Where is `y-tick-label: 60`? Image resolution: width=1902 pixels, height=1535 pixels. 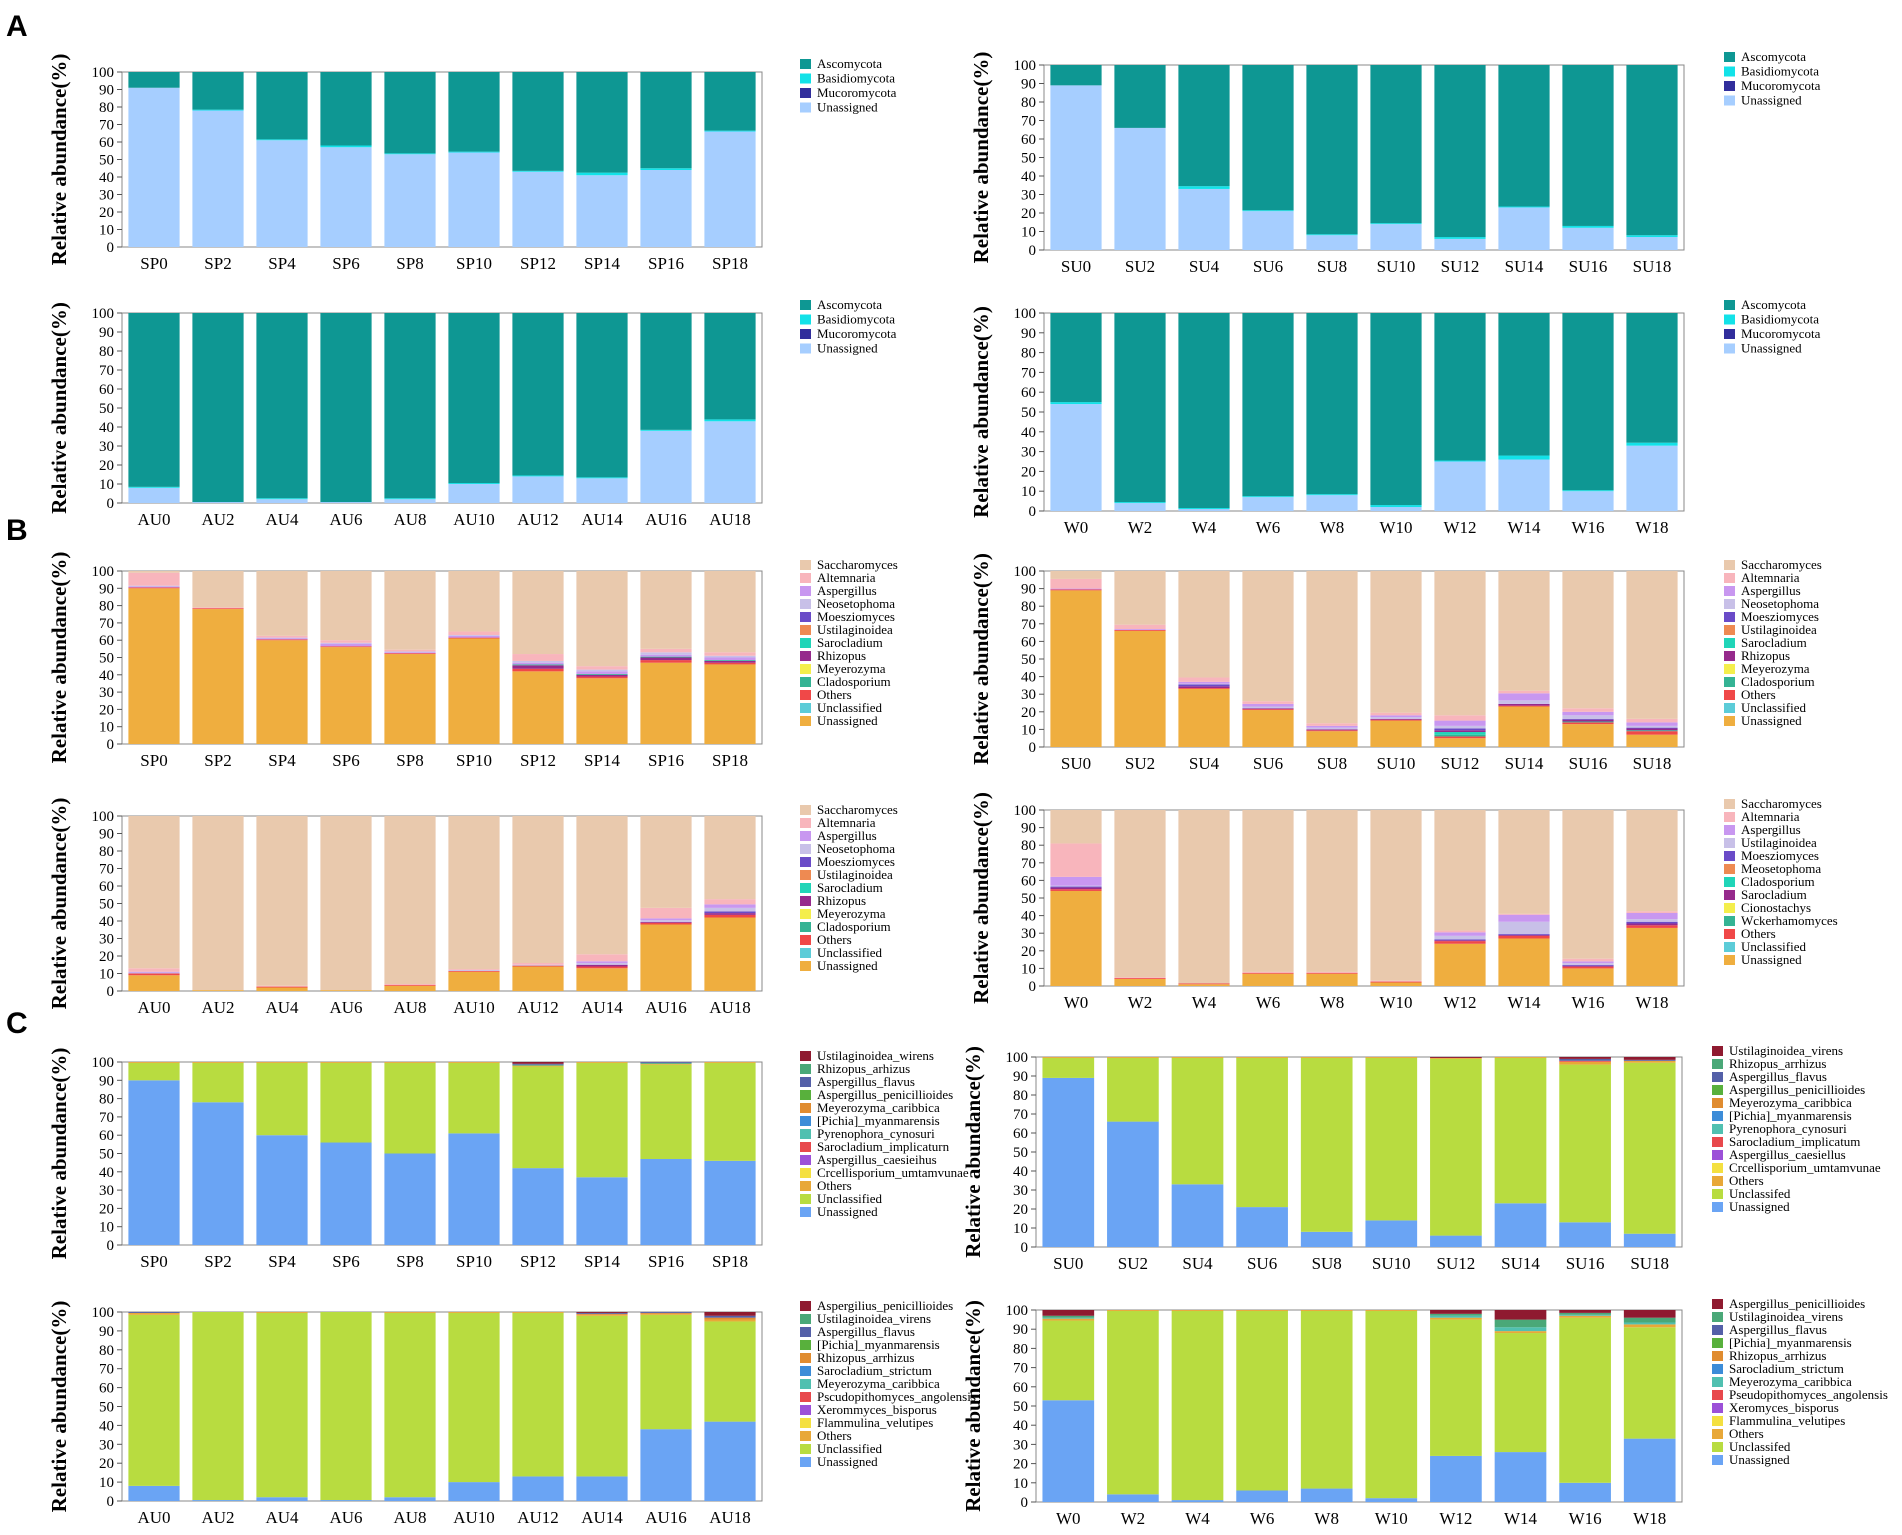
y-tick-label: 60 is located at coordinates (106, 143).